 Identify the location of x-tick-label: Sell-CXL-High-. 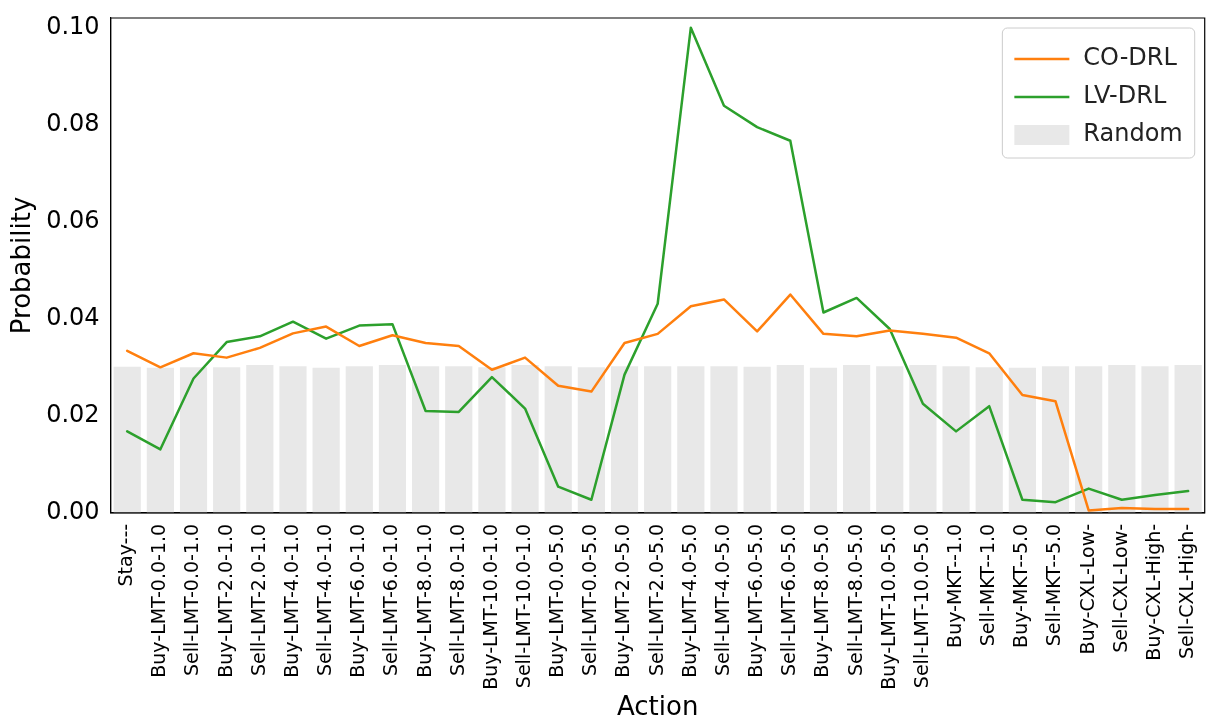
(1186, 591).